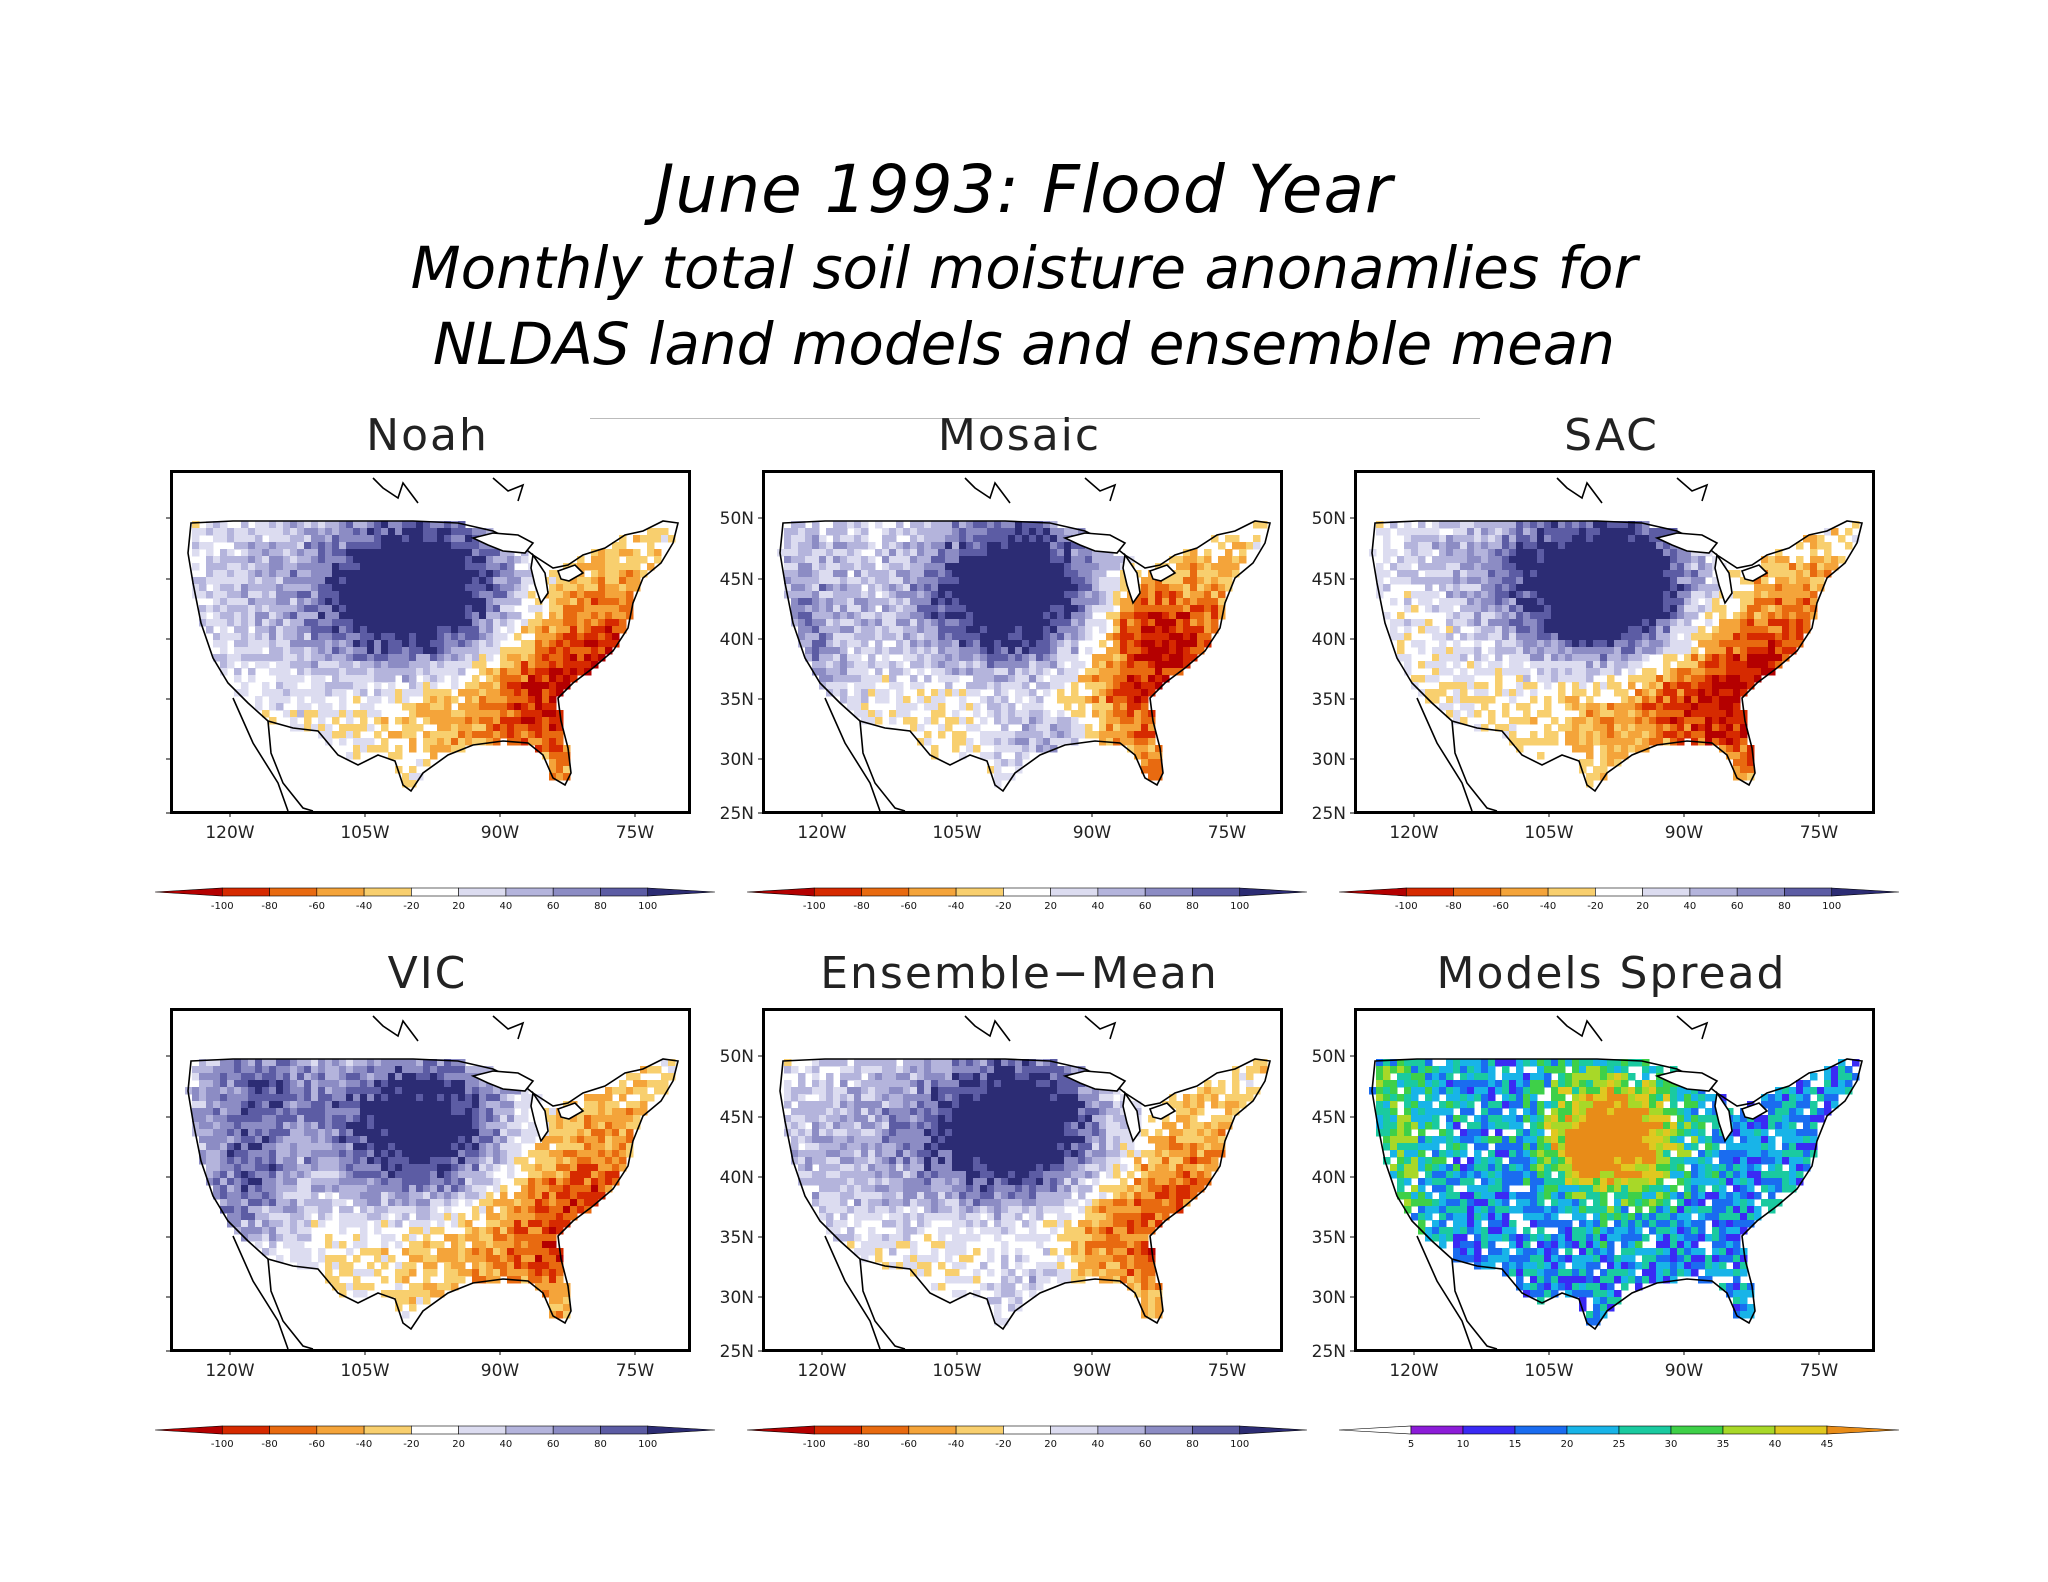 This screenshot has width=2048, height=1582. What do you see at coordinates (1453, 906) in the screenshot?
I see `colorbar-label: -80` at bounding box center [1453, 906].